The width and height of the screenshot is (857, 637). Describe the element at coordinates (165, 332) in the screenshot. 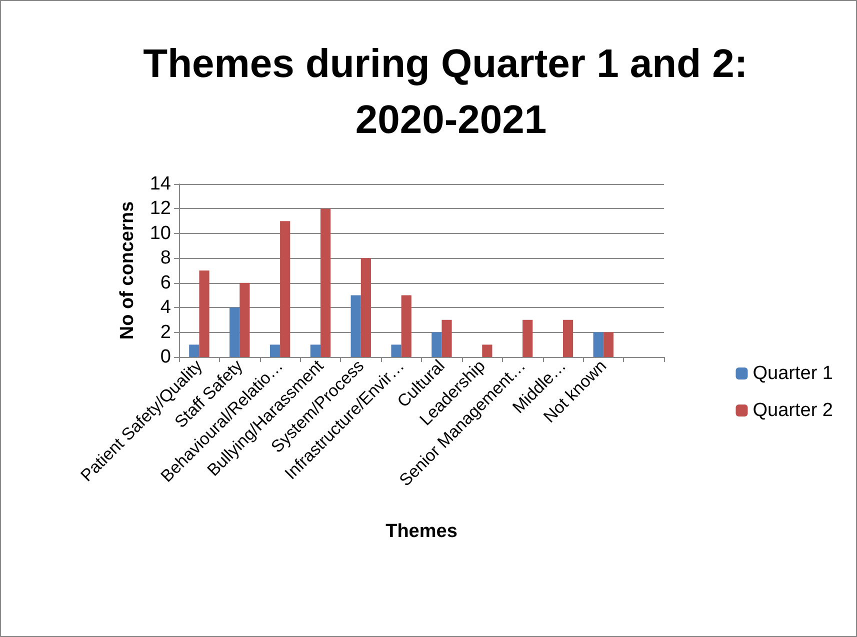

I see `y-tick-label: 2` at that location.